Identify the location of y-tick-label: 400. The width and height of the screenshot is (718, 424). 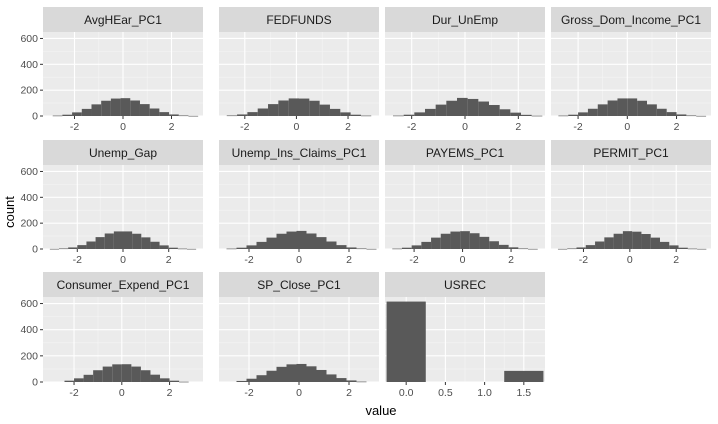
(29, 198).